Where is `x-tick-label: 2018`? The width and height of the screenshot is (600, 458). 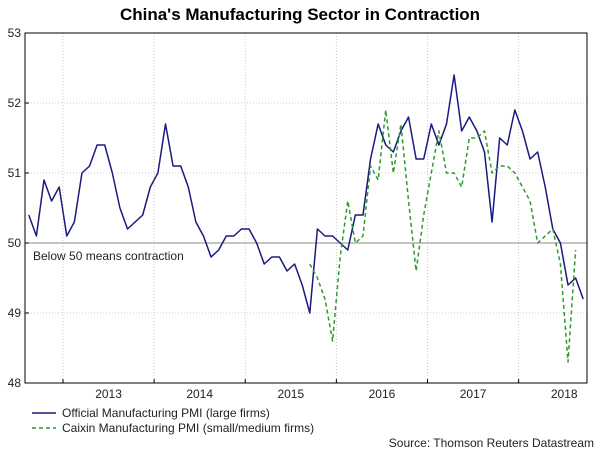 x-tick-label: 2018 is located at coordinates (564, 394).